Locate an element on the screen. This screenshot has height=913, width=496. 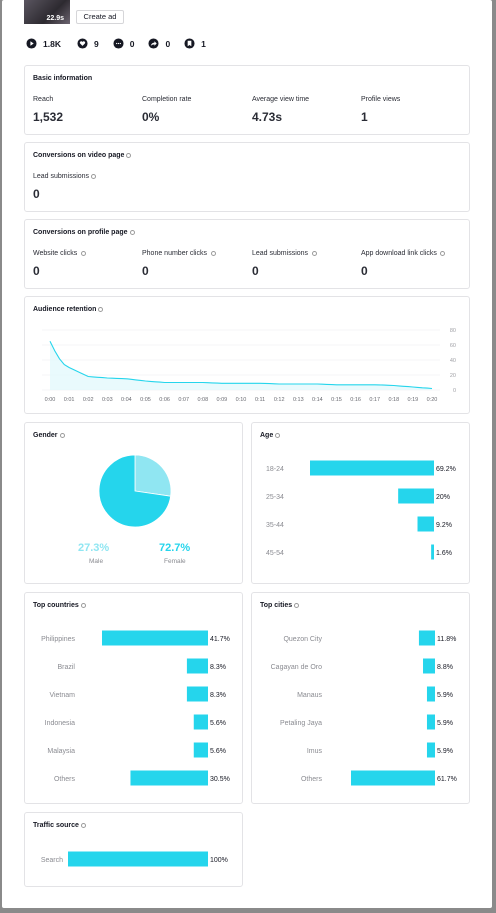
x-tick-label: 0:01 is located at coordinates (69, 400).